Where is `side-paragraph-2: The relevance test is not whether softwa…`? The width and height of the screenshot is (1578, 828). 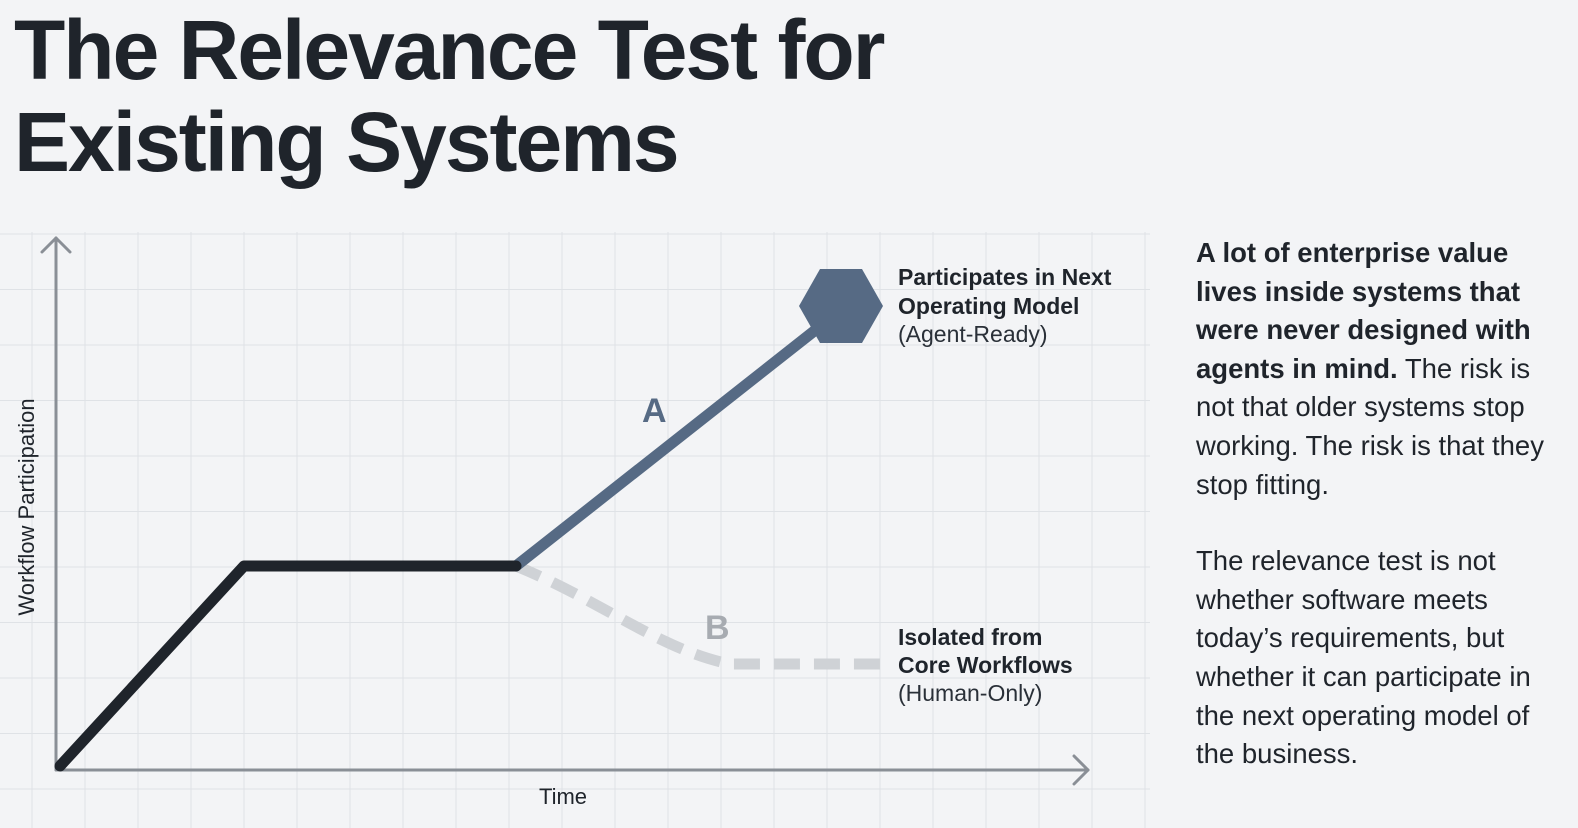
side-paragraph-2: The relevance test is not whether softwa… is located at coordinates (1363, 657).